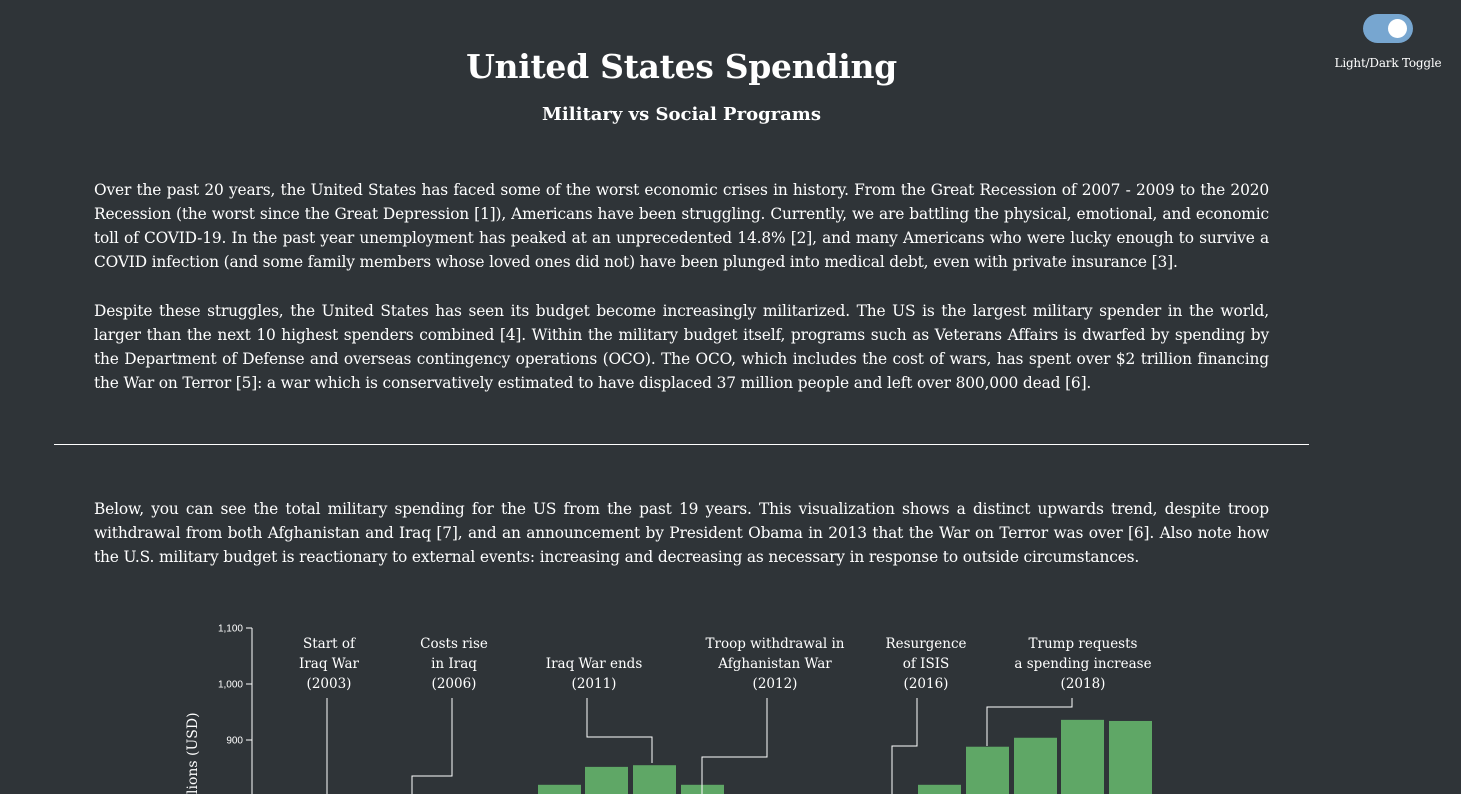 The height and width of the screenshot is (794, 1461). What do you see at coordinates (193, 753) in the screenshot?
I see `y-axis-label: lions (USD)` at bounding box center [193, 753].